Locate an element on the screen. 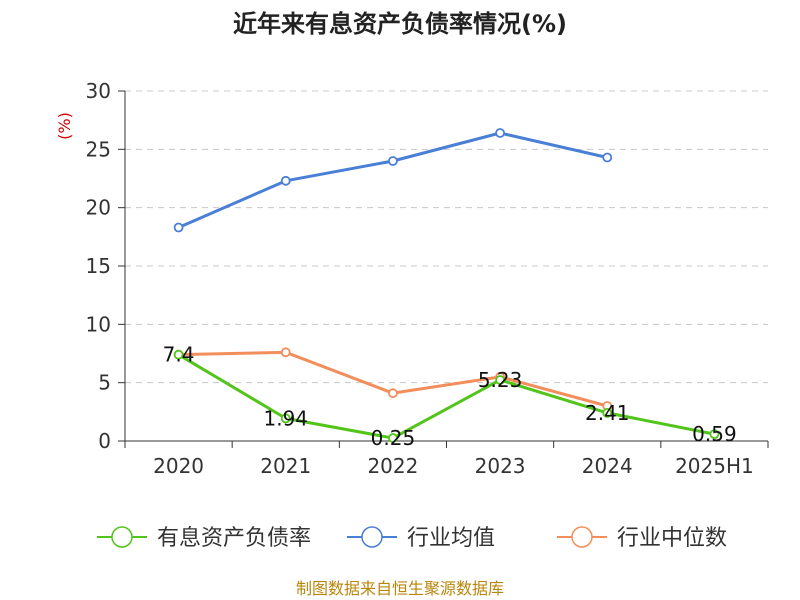 This screenshot has height=600, width=800. legend: 有息资产负债率 行业均值 行业中位数 is located at coordinates (412, 538).